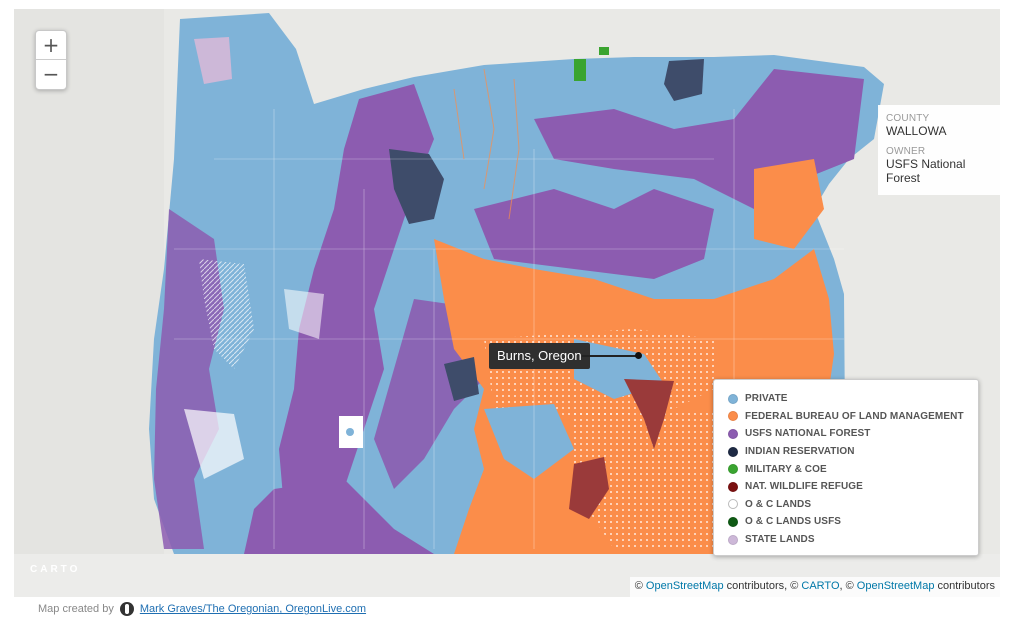 The width and height of the screenshot is (1024, 633). I want to click on tooltip-leader-line, so click(610, 356).